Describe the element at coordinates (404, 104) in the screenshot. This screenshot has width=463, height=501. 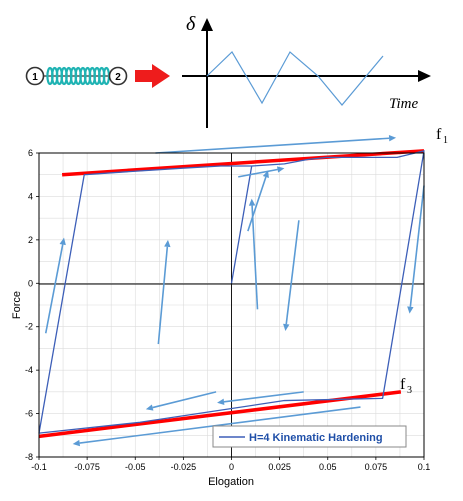
I see `time-label: Time` at that location.